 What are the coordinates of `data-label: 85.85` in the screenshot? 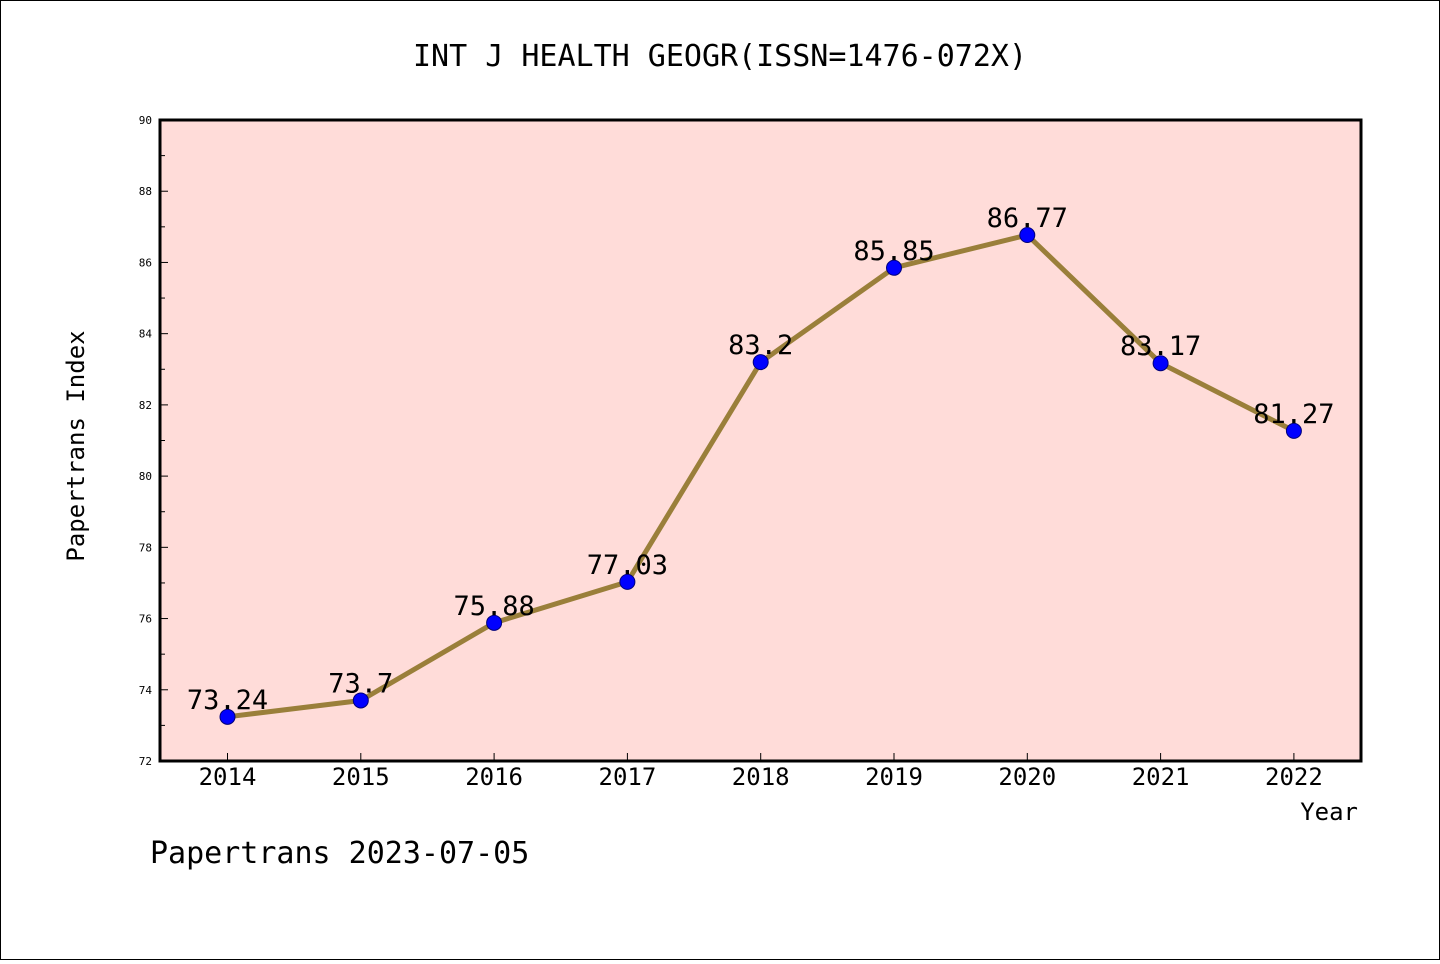 It's located at (893, 251).